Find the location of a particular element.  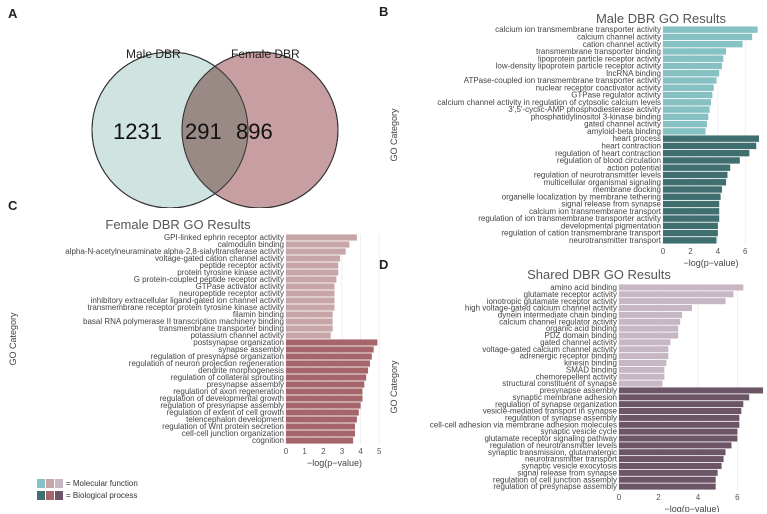

category-label: regulation of neurotransmitter levels is located at coordinates (553, 445).